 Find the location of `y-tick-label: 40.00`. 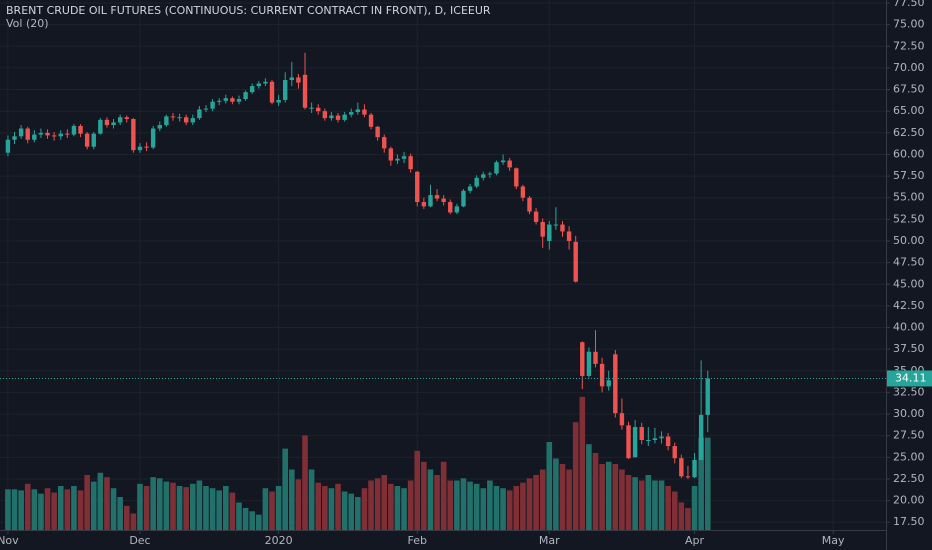

y-tick-label: 40.00 is located at coordinates (909, 327).